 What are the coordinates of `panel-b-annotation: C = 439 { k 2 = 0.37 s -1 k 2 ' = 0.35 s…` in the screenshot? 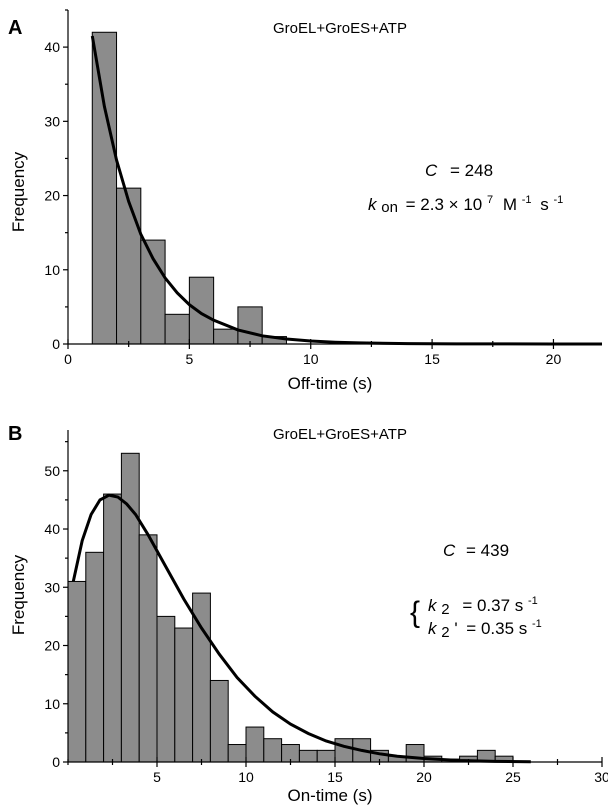 It's located at (476, 591).